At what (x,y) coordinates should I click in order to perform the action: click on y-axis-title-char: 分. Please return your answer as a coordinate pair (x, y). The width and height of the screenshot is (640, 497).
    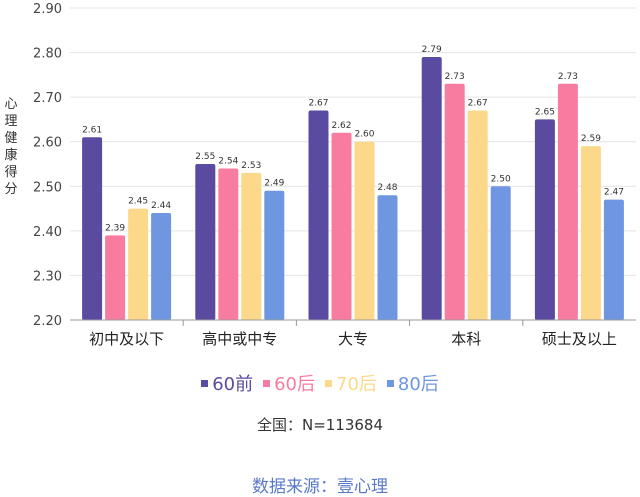
    Looking at the image, I should click on (11, 189).